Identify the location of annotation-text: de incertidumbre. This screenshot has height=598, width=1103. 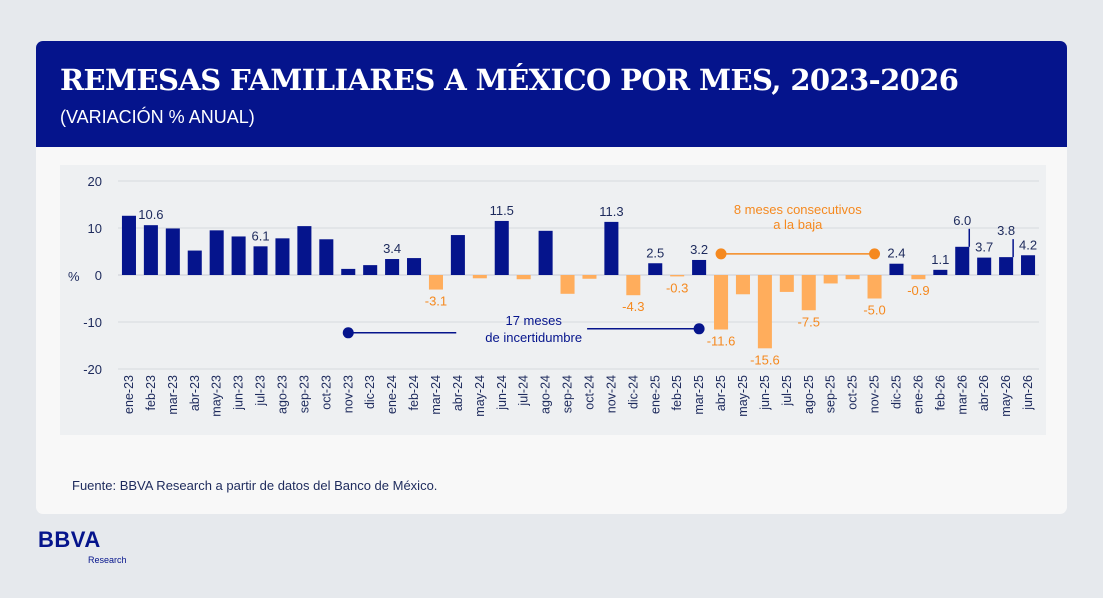
(533, 337).